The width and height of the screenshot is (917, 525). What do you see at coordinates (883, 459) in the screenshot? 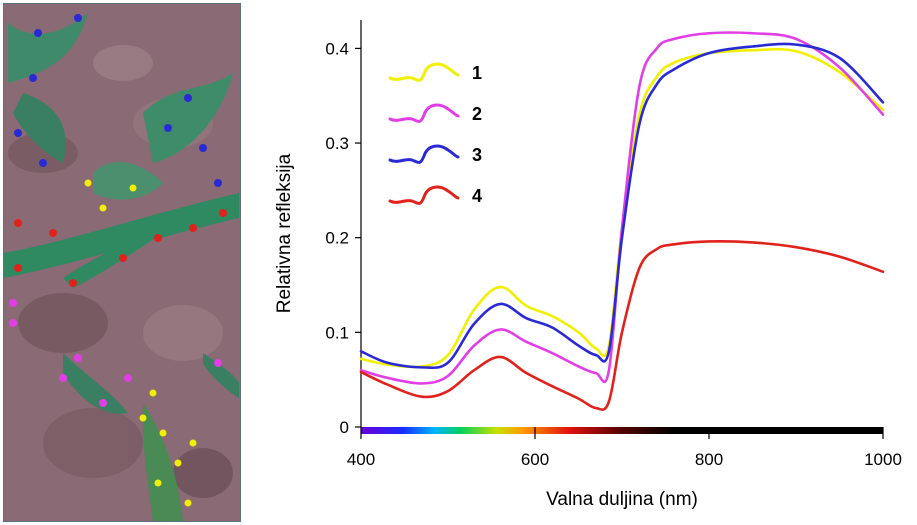
I see `x-tick-label: 1000` at bounding box center [883, 459].